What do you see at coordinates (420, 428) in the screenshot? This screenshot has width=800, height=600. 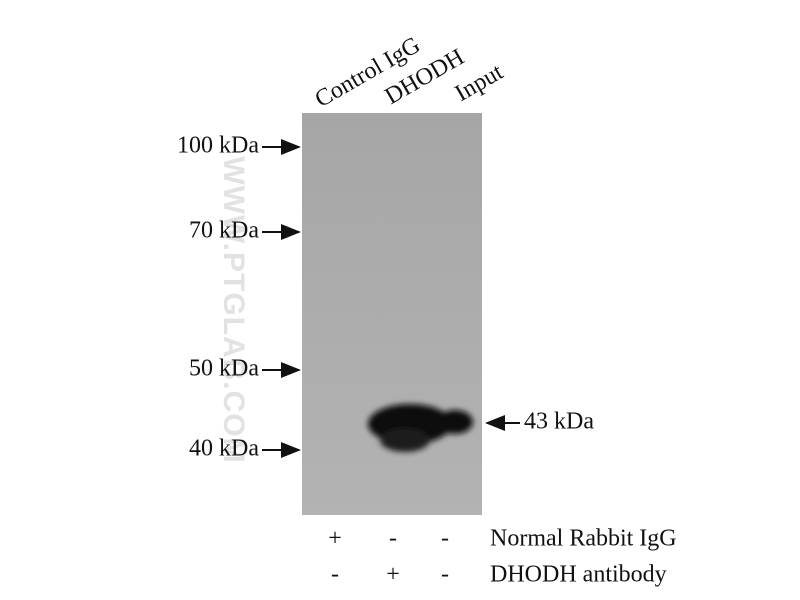 I see `band` at bounding box center [420, 428].